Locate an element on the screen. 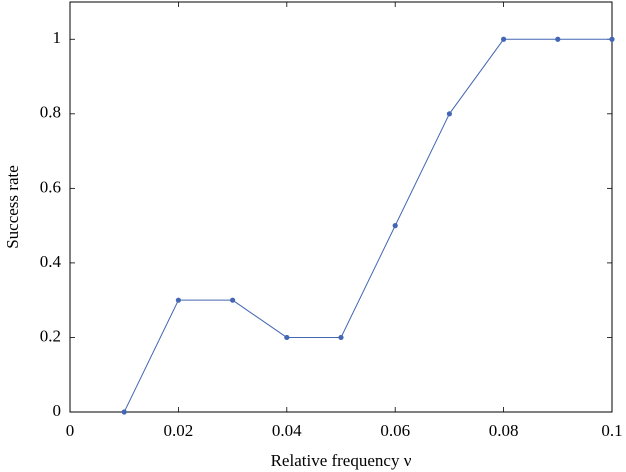 The image size is (626, 472). y-tick-label: 0.4 is located at coordinates (51, 261).